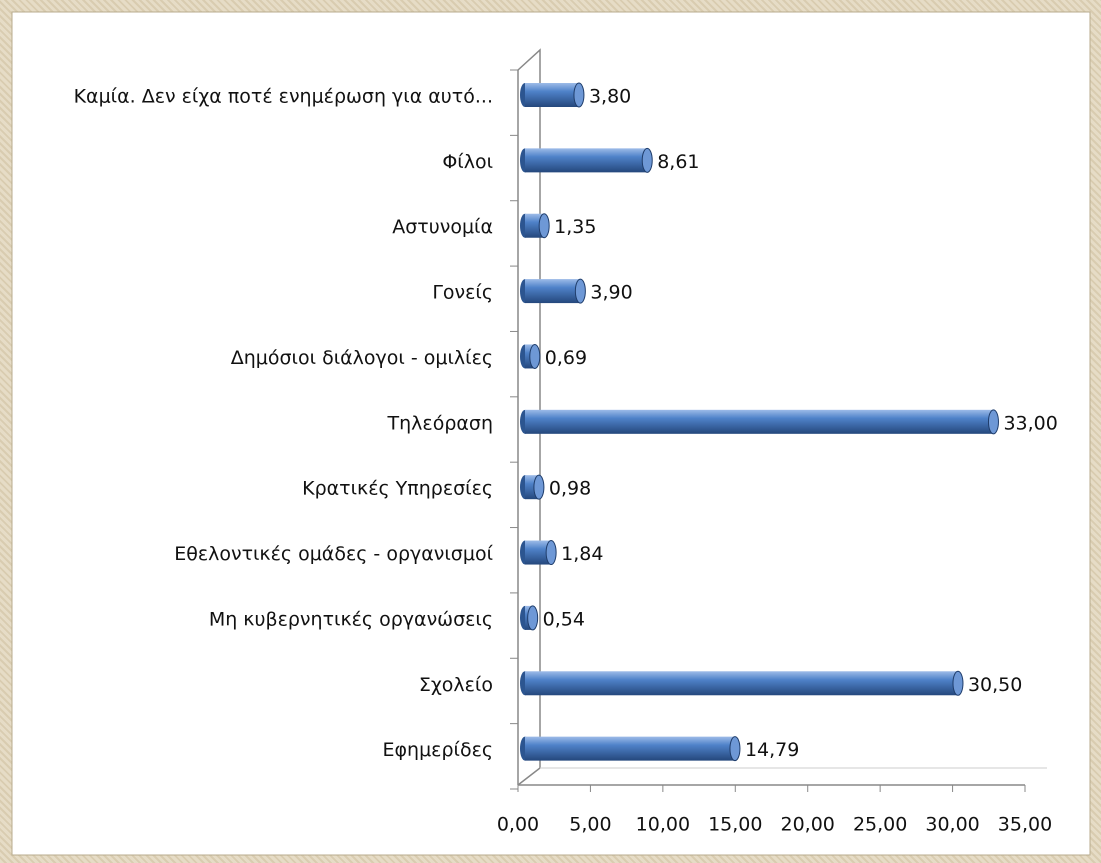 The height and width of the screenshot is (863, 1101). I want to click on y-tick-label: Εθελοντικές ομάδες - οργανισμοί, so click(333, 554).